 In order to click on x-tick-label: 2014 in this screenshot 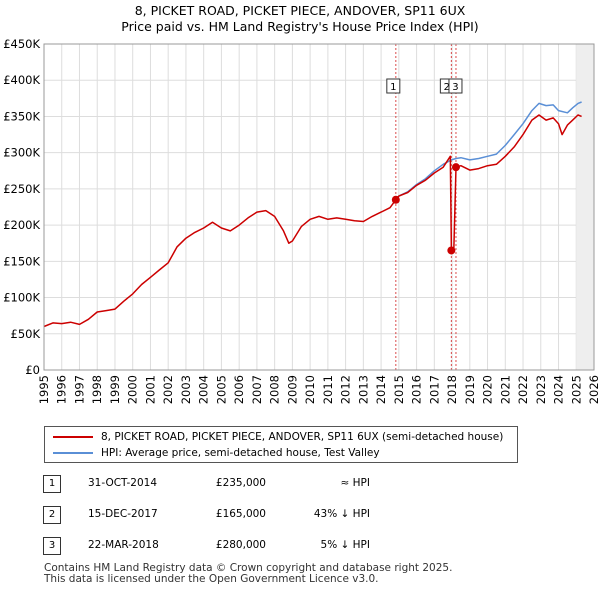, I will do `click(381, 389)`.